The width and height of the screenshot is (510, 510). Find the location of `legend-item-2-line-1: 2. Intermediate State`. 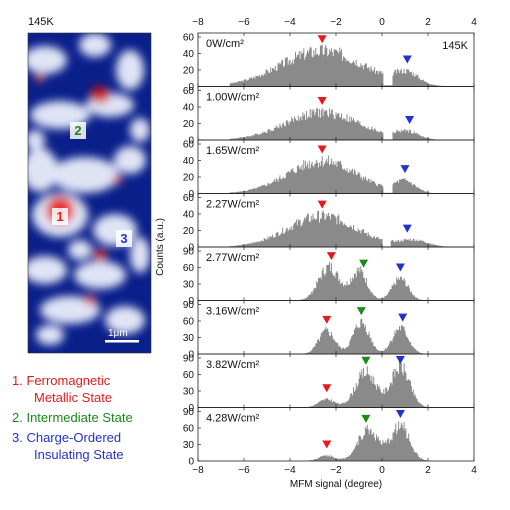

legend-item-2-line-1: 2. Intermediate State is located at coordinates (72, 417).